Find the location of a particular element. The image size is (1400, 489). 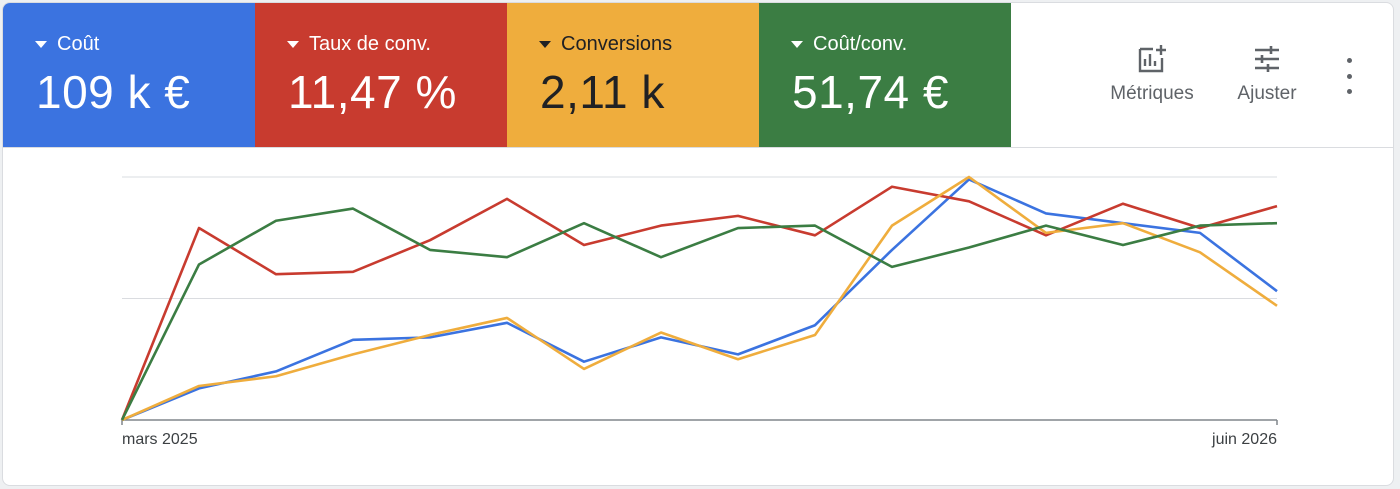

tune-icon is located at coordinates (1267, 59).